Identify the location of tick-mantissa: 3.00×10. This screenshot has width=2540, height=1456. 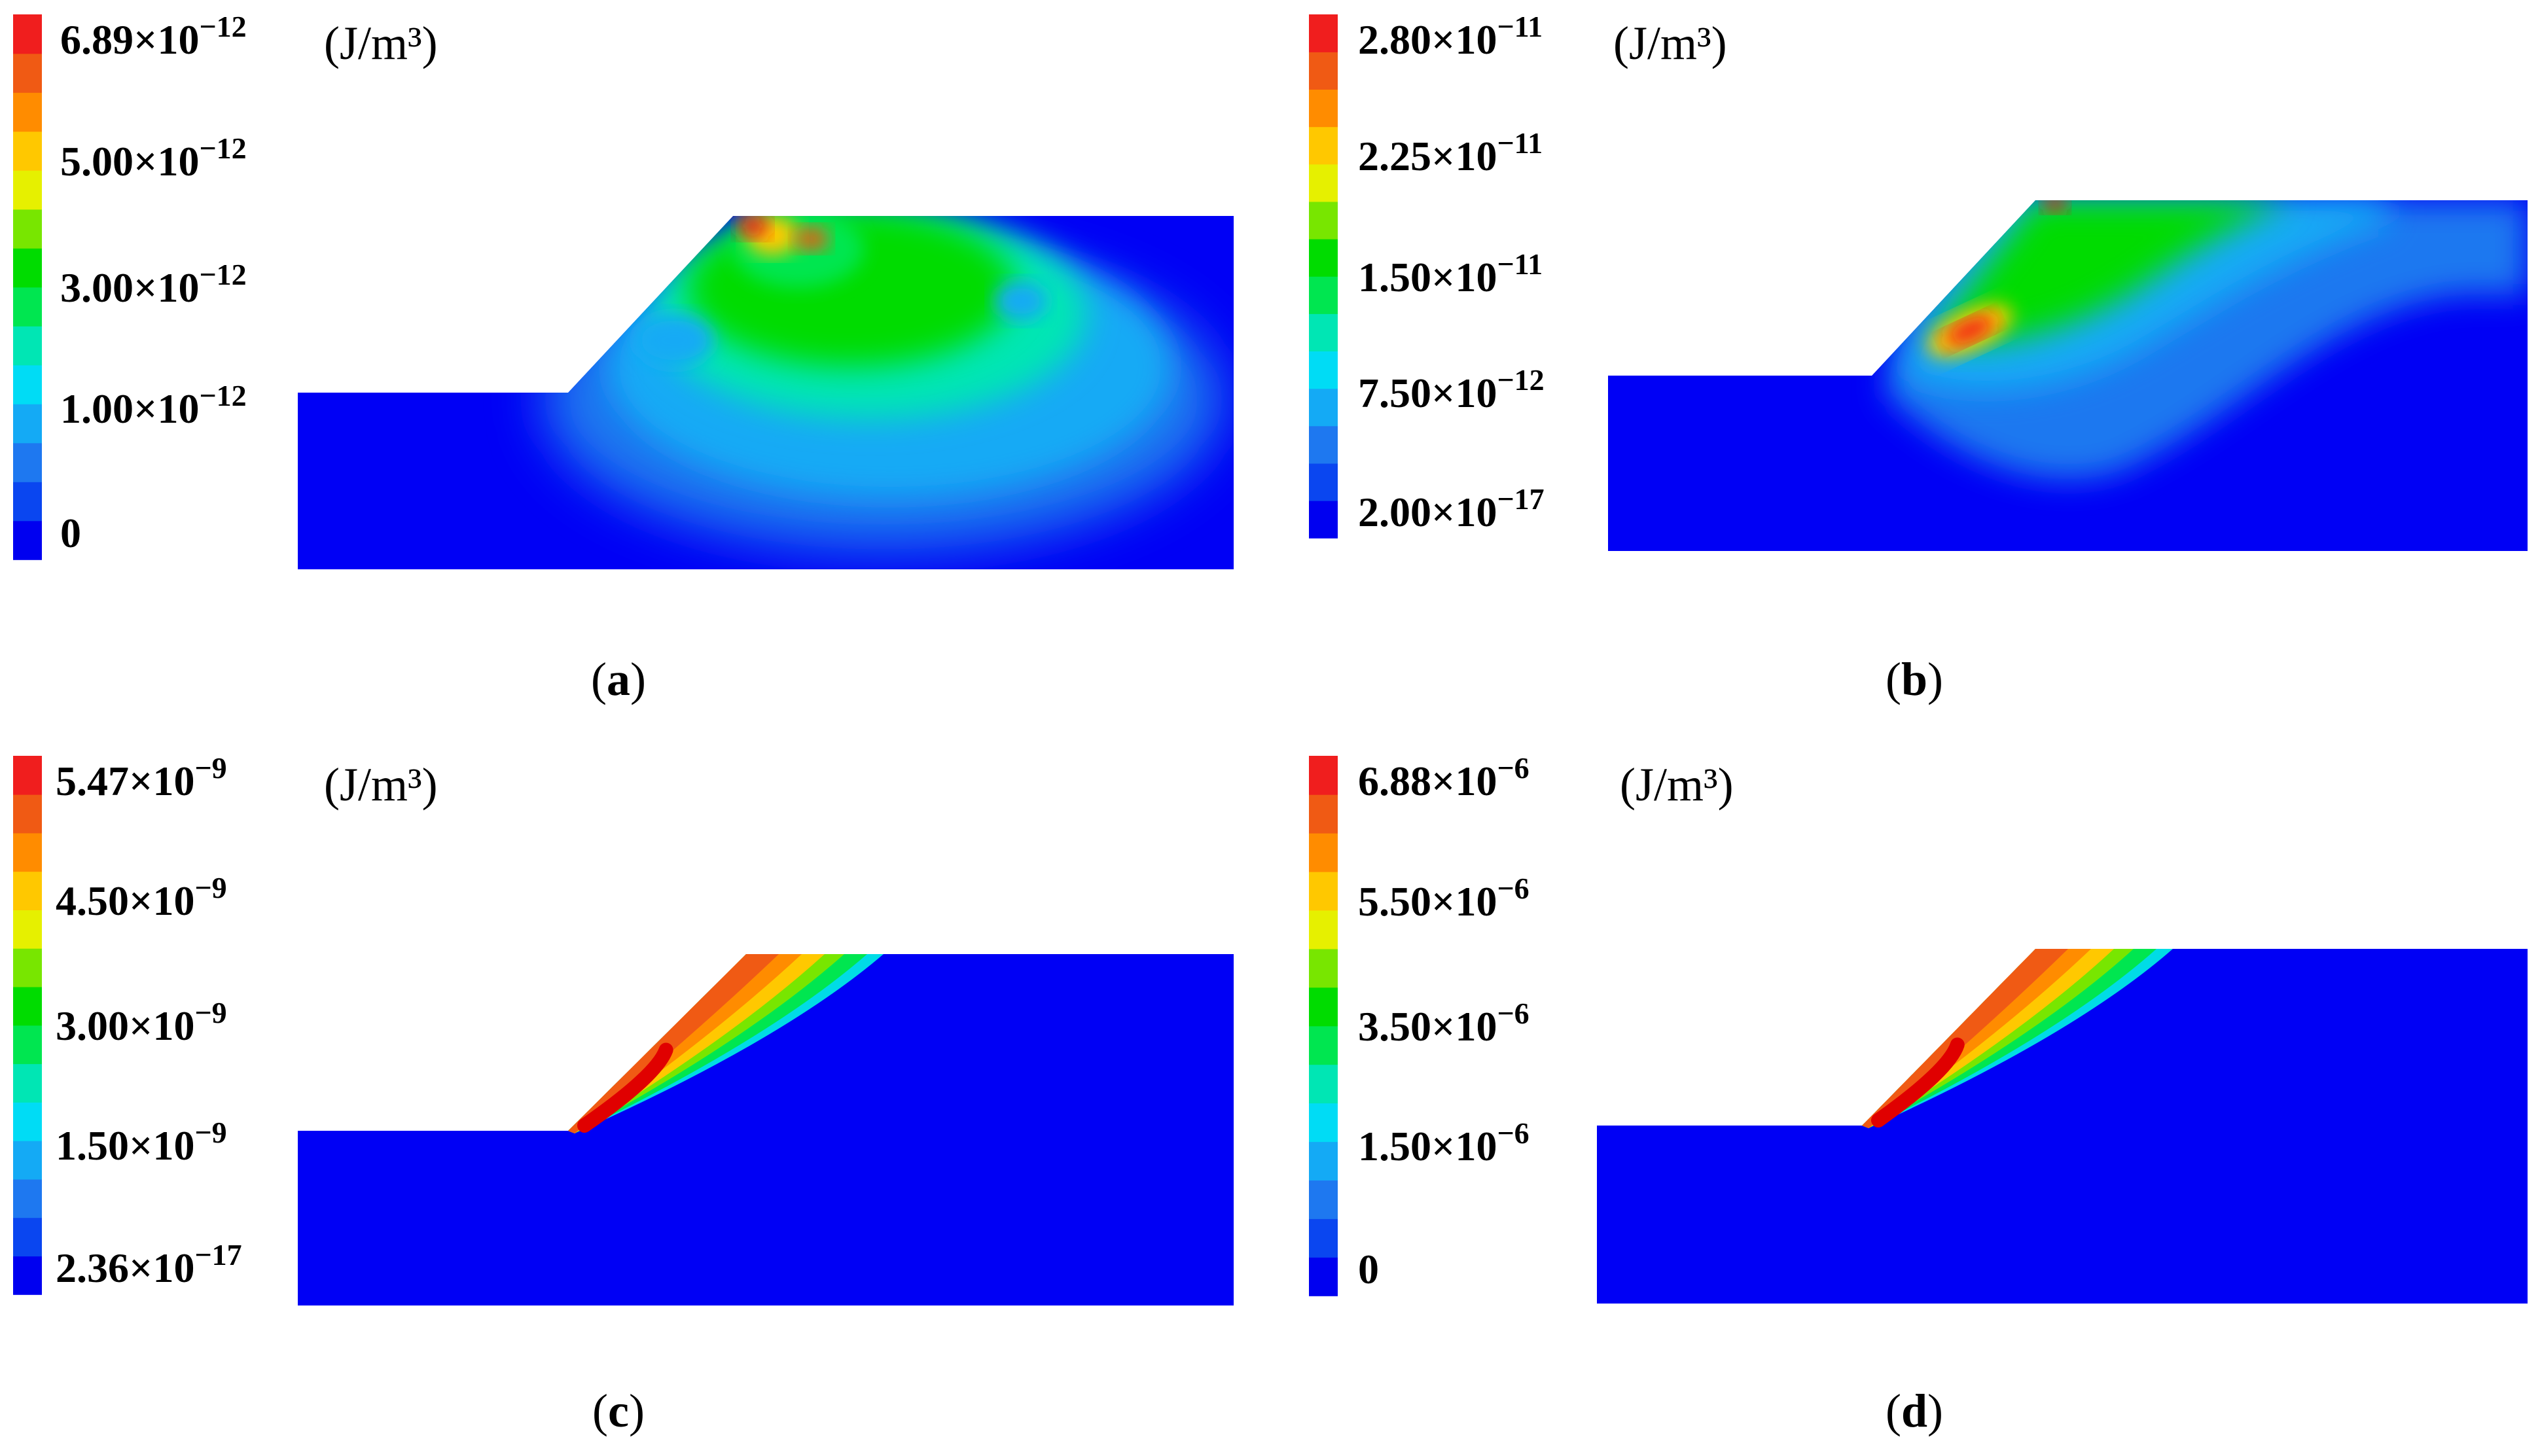
(125, 1026).